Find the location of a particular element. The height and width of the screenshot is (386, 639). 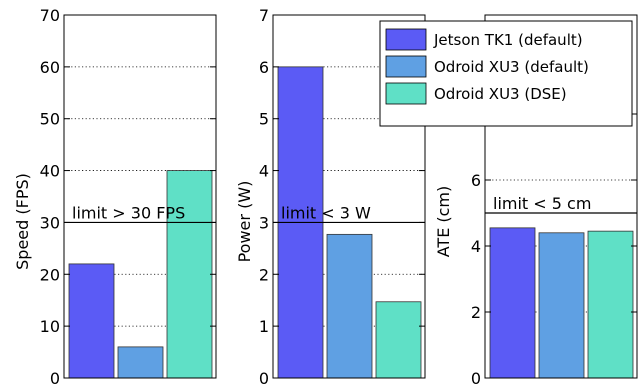

power-y-tick-label: 7 is located at coordinates (264, 15).